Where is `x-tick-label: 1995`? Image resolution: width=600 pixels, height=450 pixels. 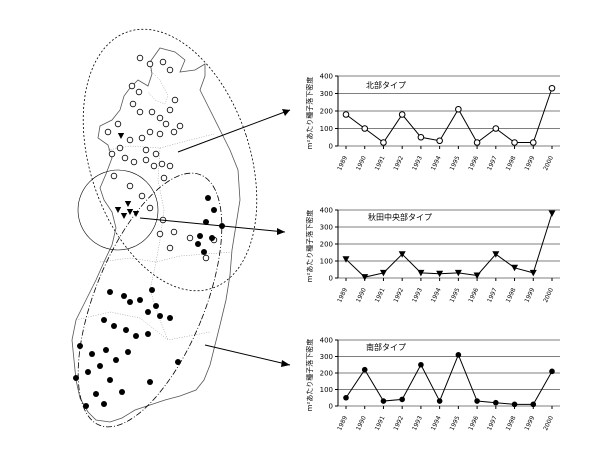 x-tick-label: 1995 is located at coordinates (455, 163).